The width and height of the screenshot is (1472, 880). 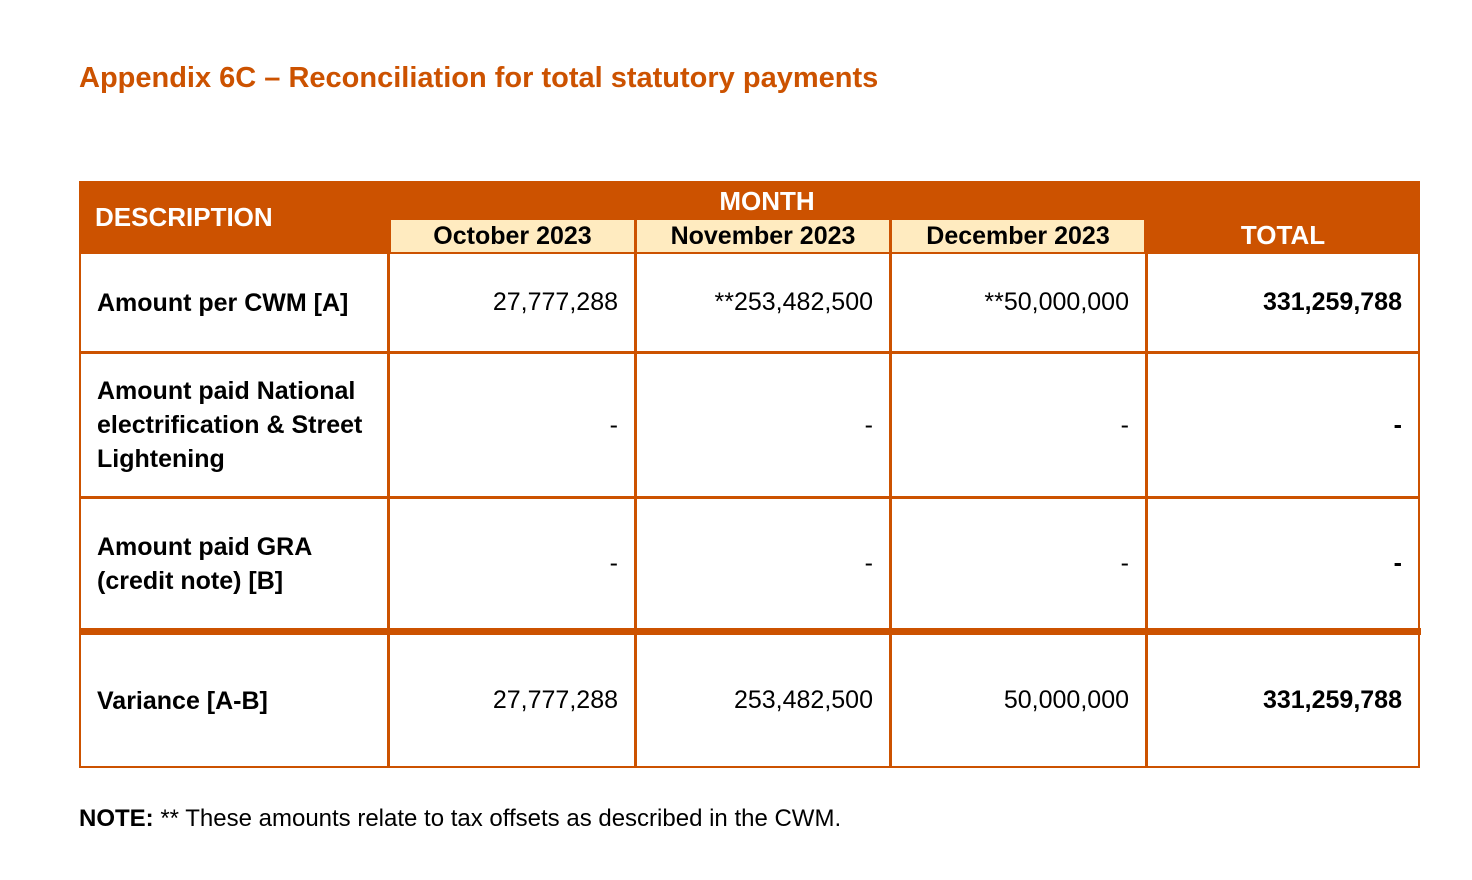 I want to click on header-total: TOTAL, so click(x=1283, y=235).